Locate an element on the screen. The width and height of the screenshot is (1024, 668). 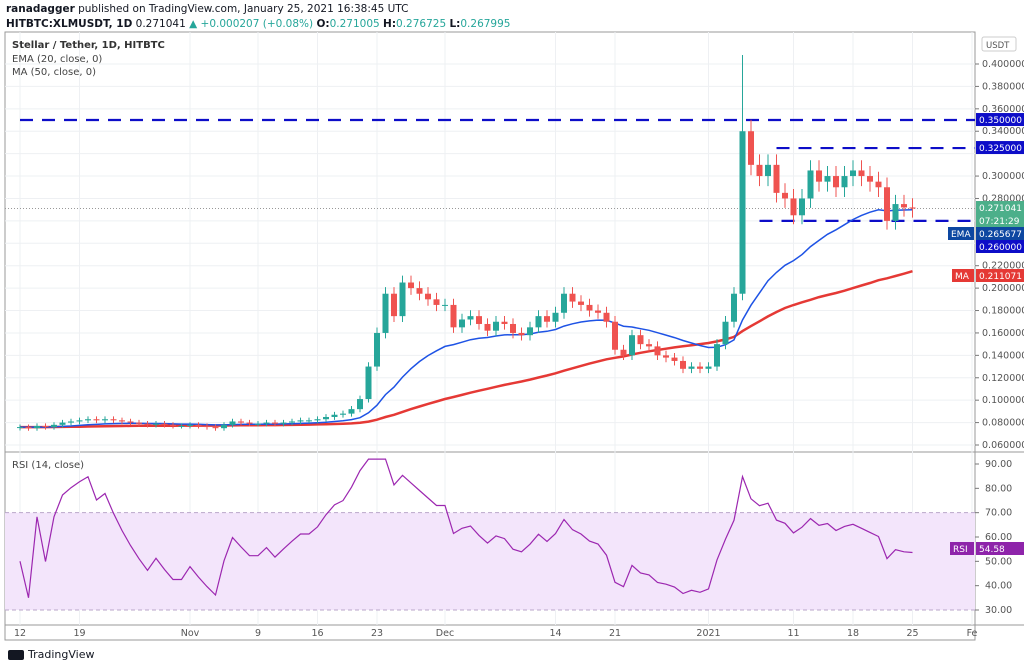
x-tick-label: 9 is located at coordinates (258, 633).